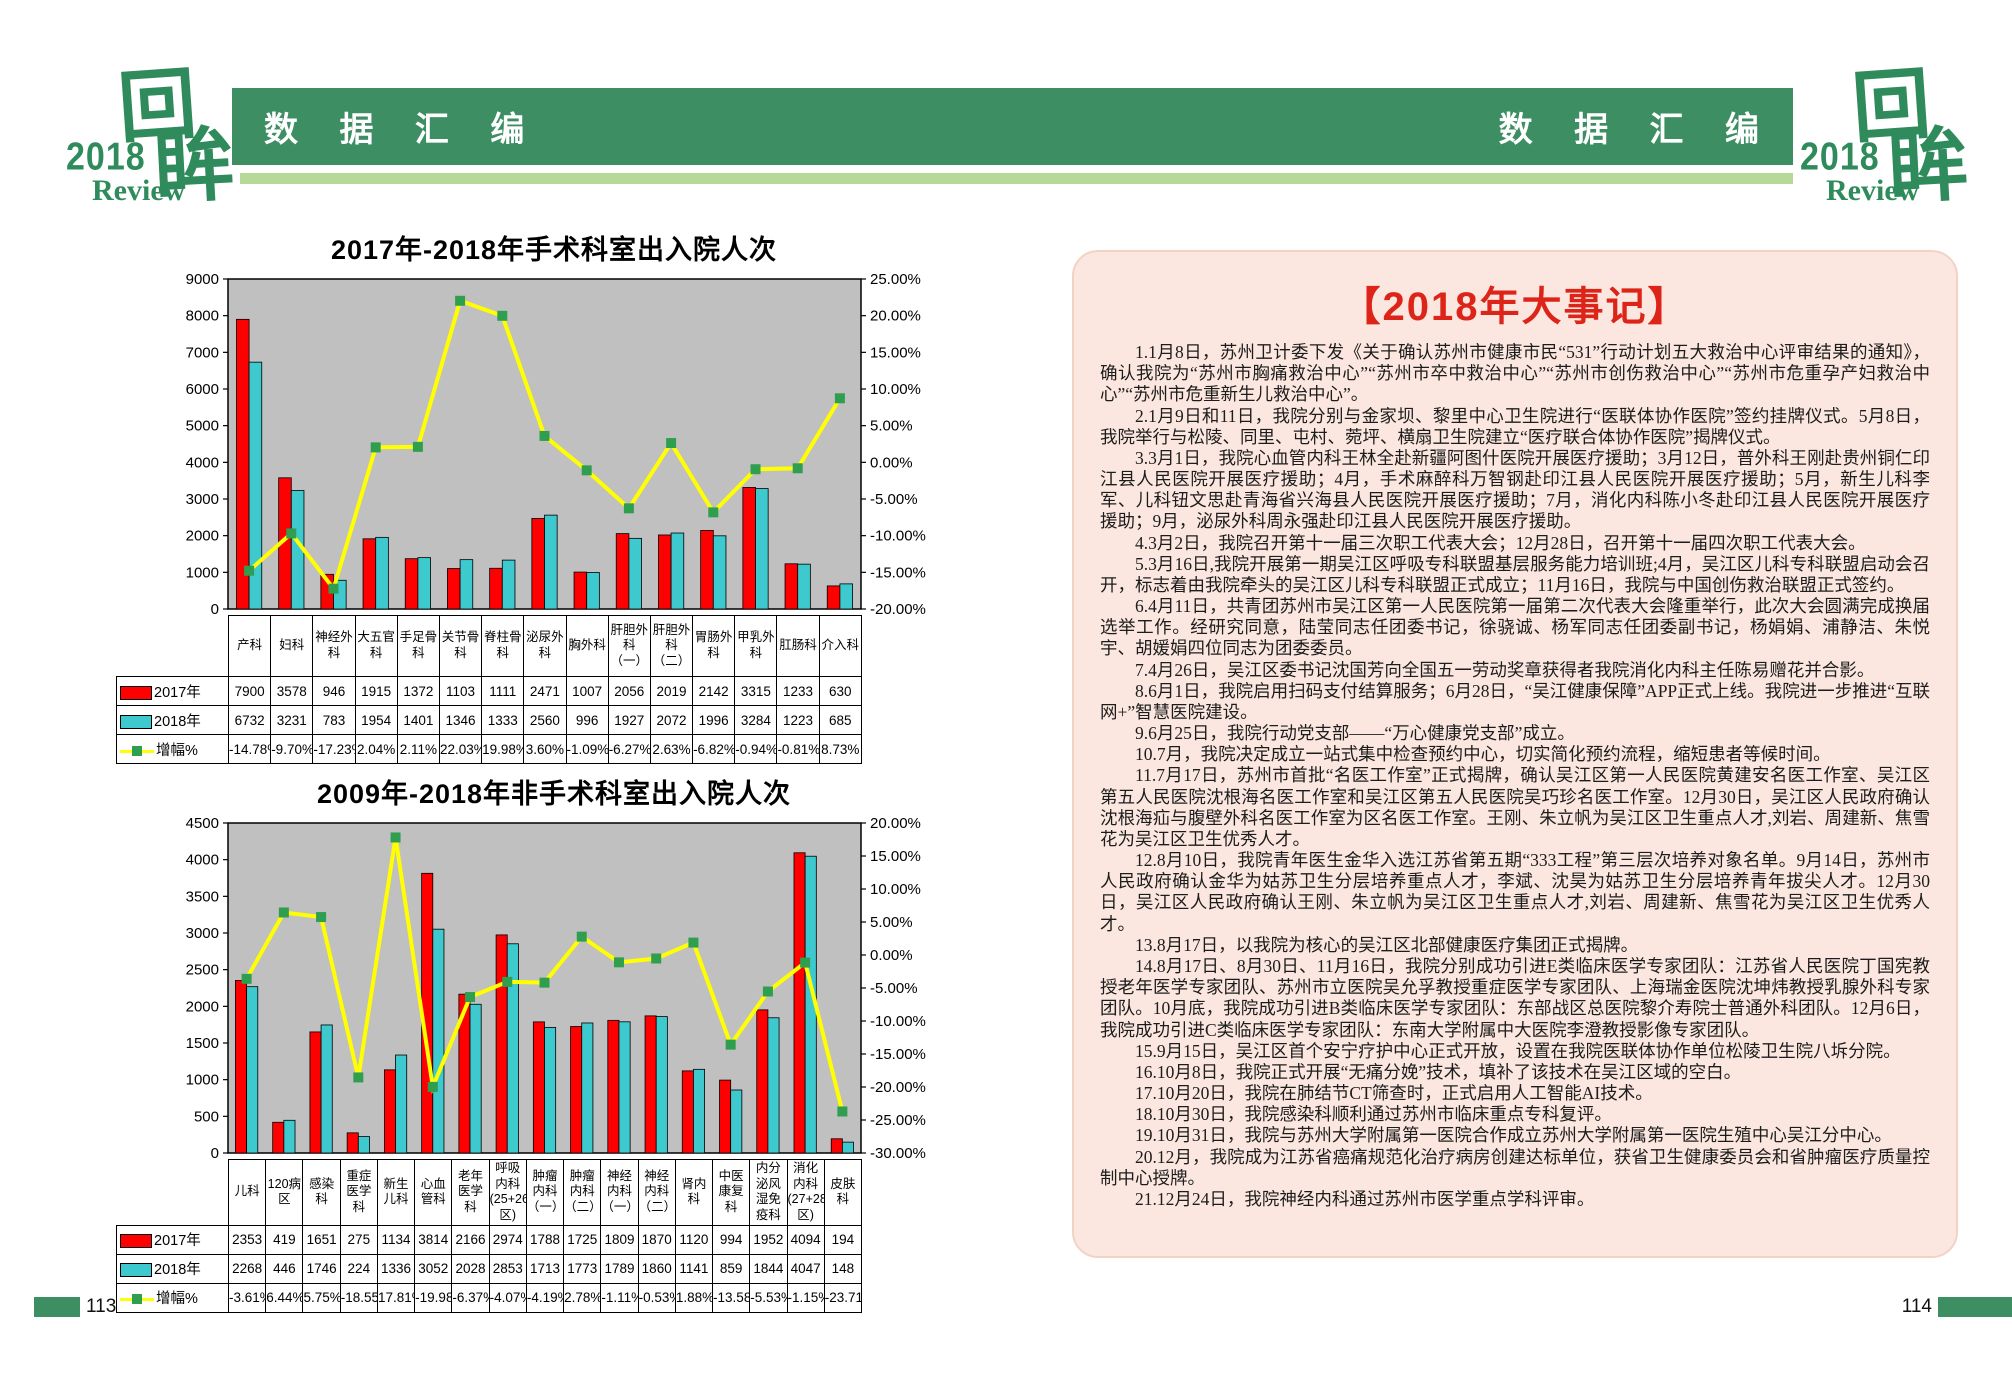  Describe the element at coordinates (1373, 1114) in the screenshot. I see `event-item: 18.10月30日，我院感染科顺利通过苏州市临床重点专科复评。` at that location.